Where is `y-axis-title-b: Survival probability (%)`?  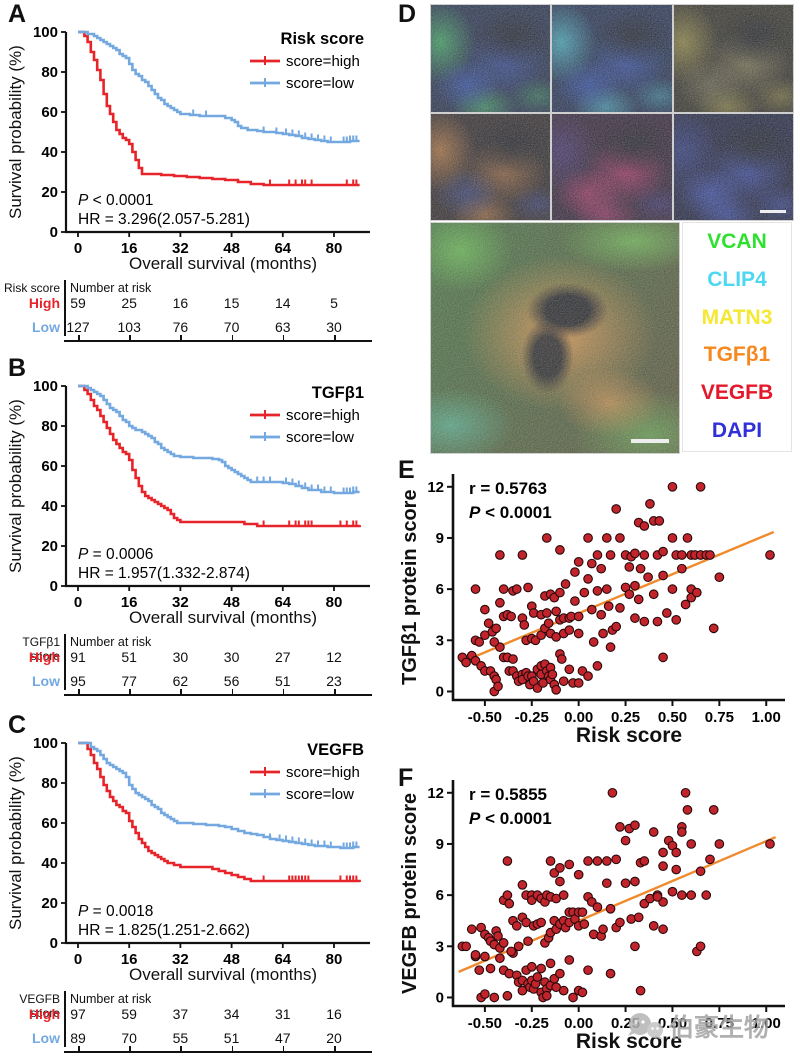
y-axis-title-b: Survival probability (%) is located at coordinates (15, 486).